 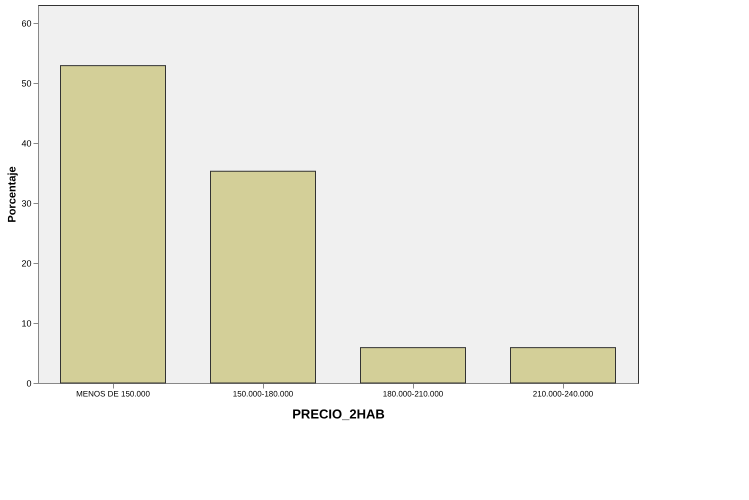 What do you see at coordinates (563, 394) in the screenshot?
I see `x-tick-label: 210.000-240.000` at bounding box center [563, 394].